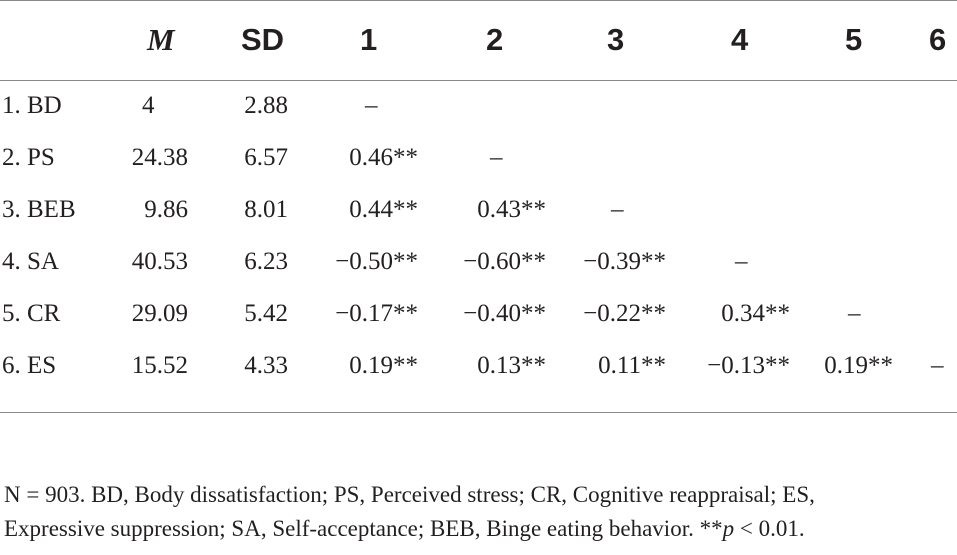 The height and width of the screenshot is (555, 957). Describe the element at coordinates (624, 261) in the screenshot. I see `table-cell: −0.39**` at that location.